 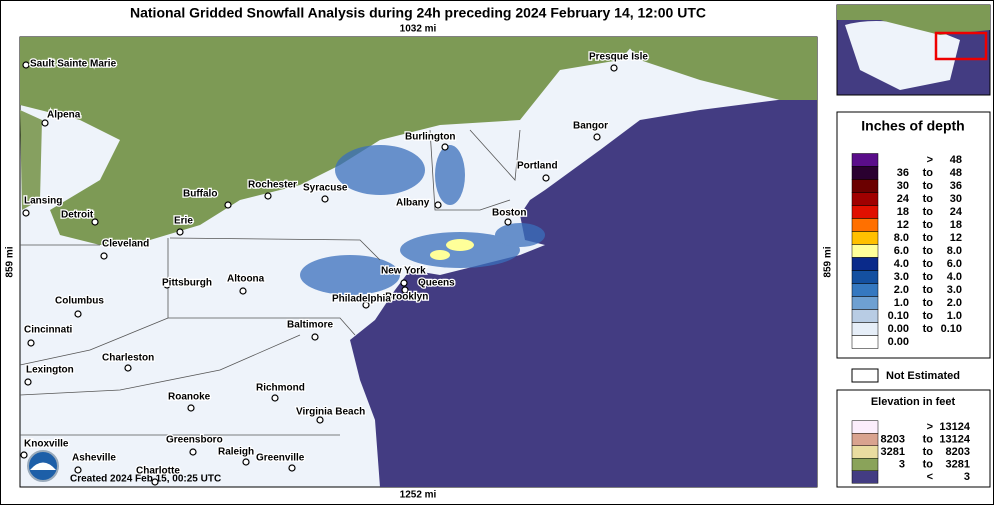 What do you see at coordinates (452, 249) in the screenshot?
I see `heavy-snow` at bounding box center [452, 249].